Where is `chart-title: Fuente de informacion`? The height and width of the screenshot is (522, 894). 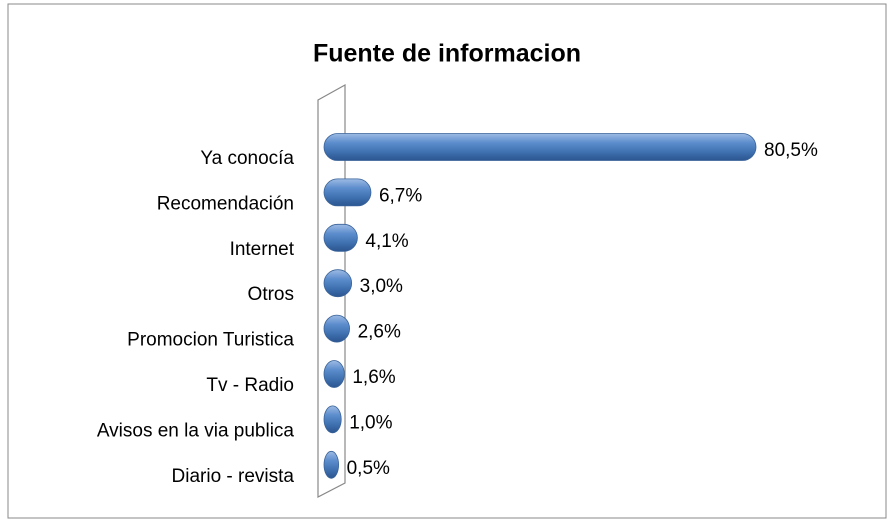
chart-title: Fuente de informacion is located at coordinates (447, 54).